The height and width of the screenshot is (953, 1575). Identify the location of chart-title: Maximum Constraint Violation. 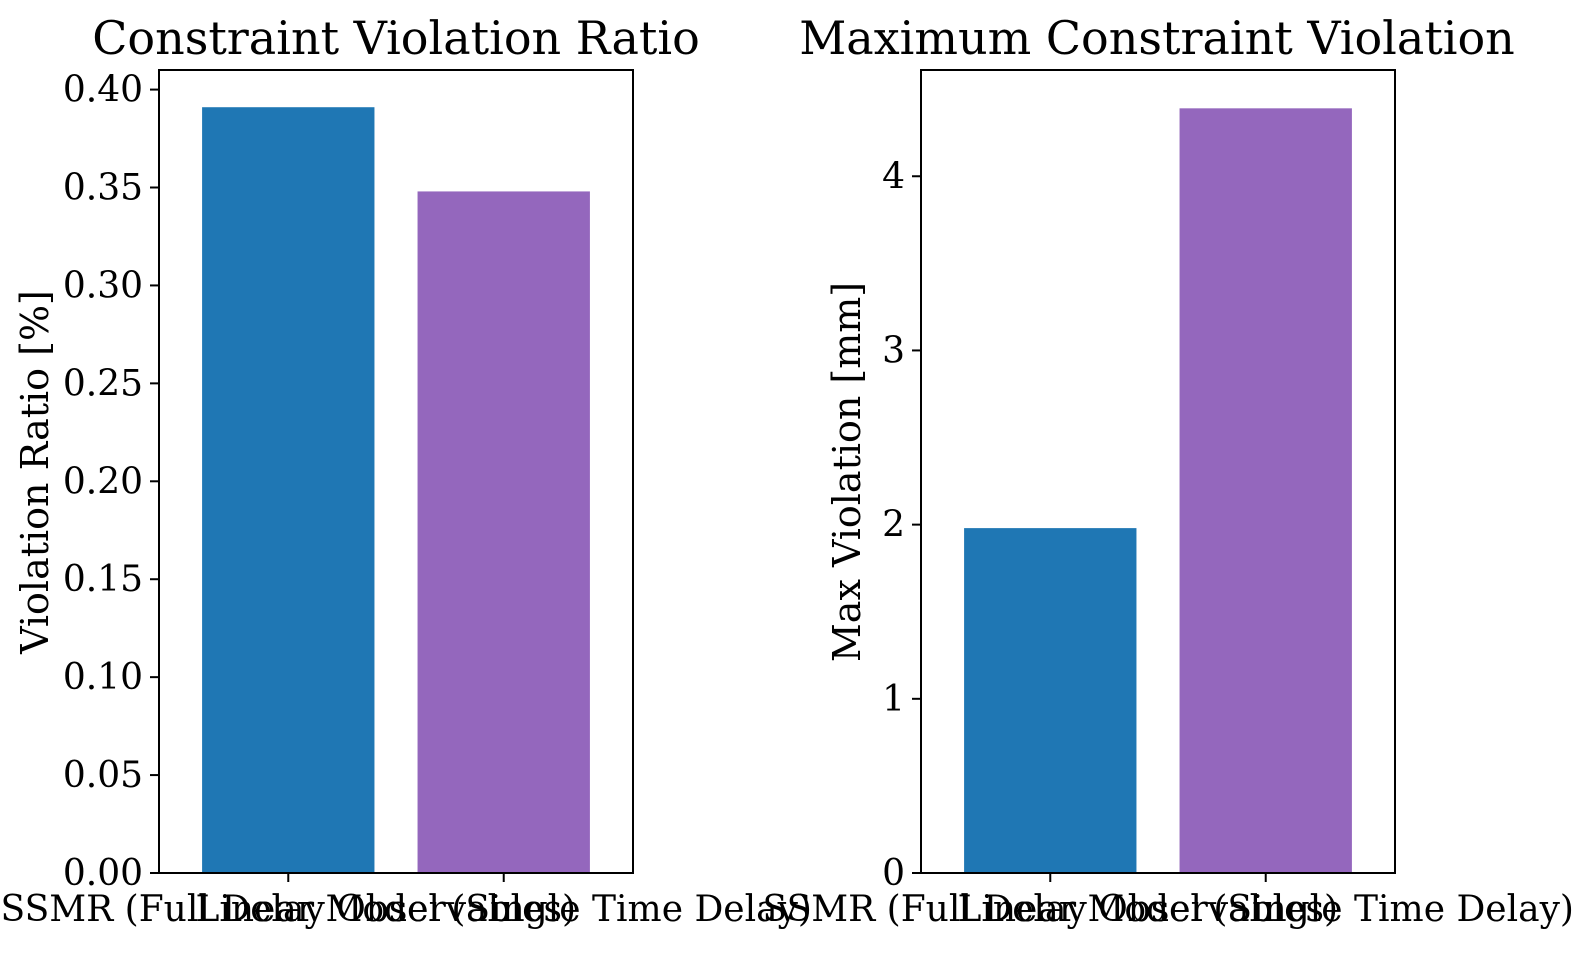
(1157, 38).